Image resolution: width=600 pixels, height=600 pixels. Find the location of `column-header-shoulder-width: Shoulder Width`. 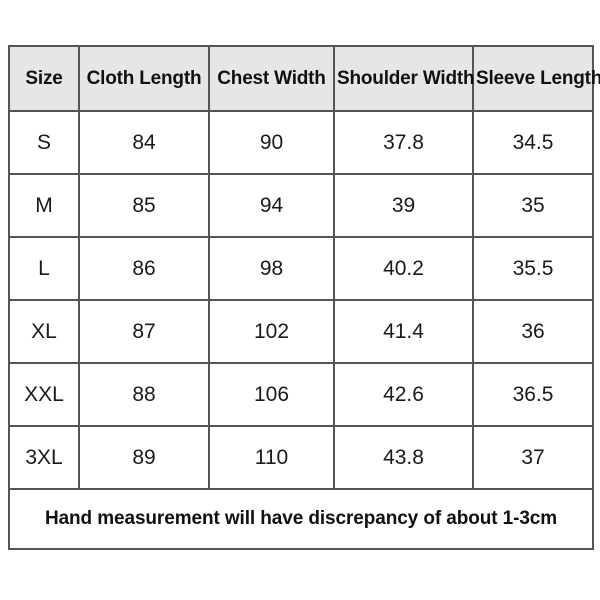

column-header-shoulder-width: Shoulder Width is located at coordinates (404, 78).